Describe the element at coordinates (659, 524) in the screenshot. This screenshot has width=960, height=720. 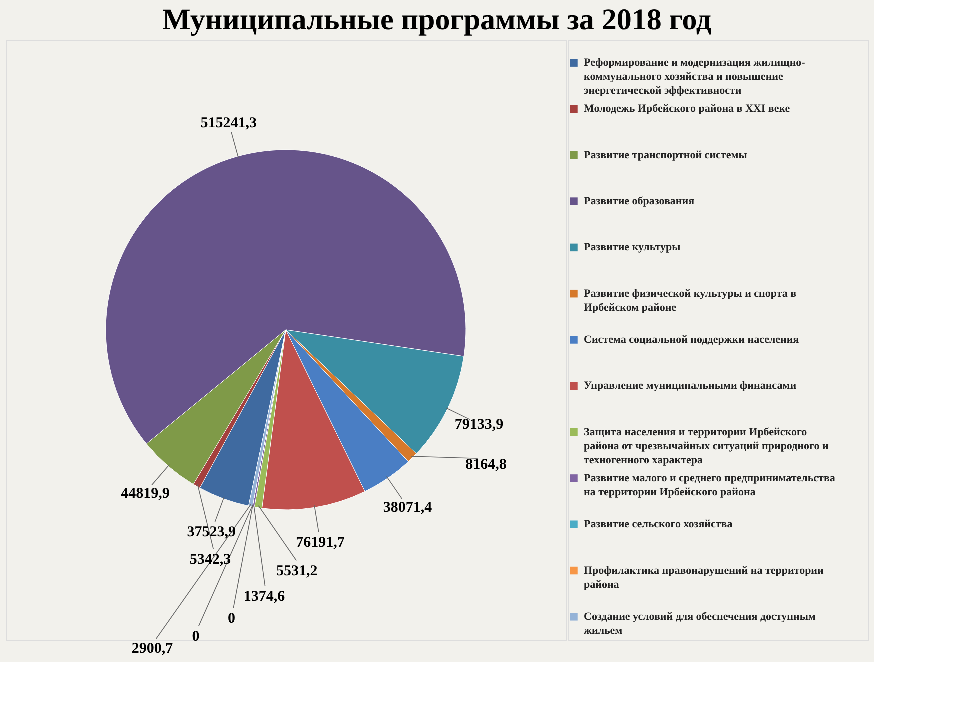
I see `legend-label: Развитие сельского хозяйства` at that location.